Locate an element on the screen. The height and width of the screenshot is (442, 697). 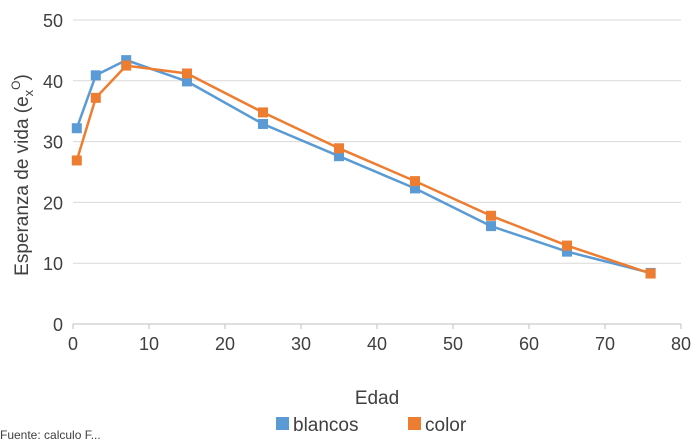
x-tick-label: 50 is located at coordinates (453, 344).